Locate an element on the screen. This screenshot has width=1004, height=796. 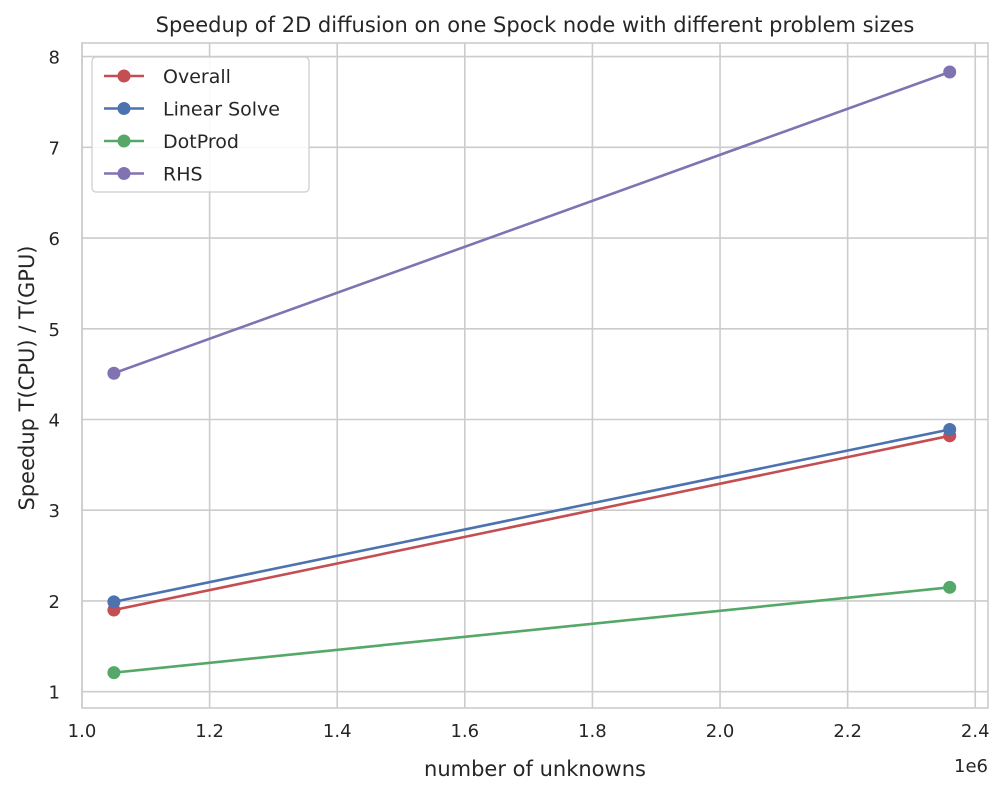
legend-item: Overall is located at coordinates (167, 77).